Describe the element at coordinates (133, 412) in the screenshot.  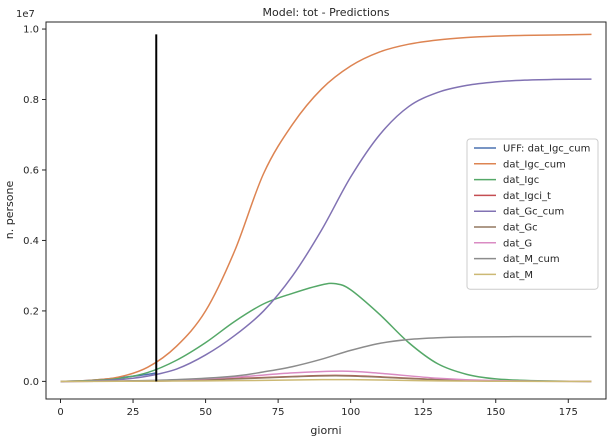
I see `x-tick-label: 25` at that location.